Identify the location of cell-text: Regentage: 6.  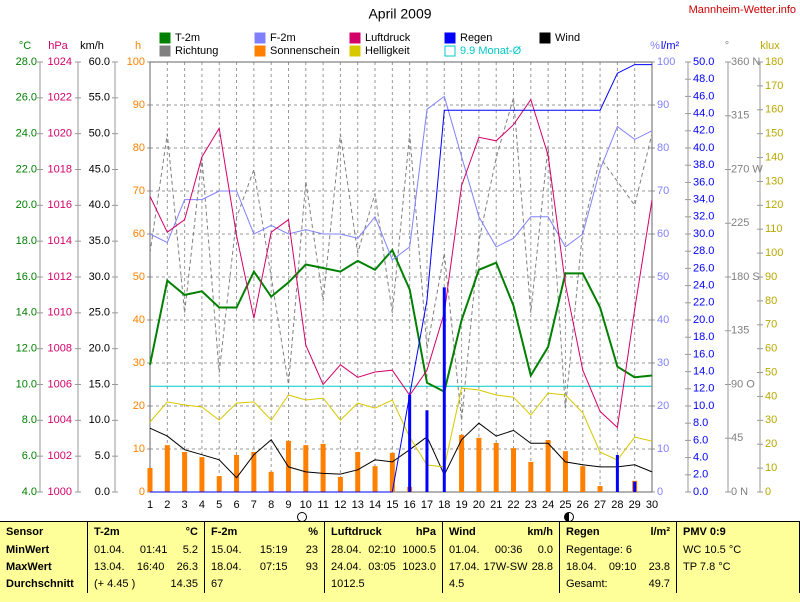
(599, 550).